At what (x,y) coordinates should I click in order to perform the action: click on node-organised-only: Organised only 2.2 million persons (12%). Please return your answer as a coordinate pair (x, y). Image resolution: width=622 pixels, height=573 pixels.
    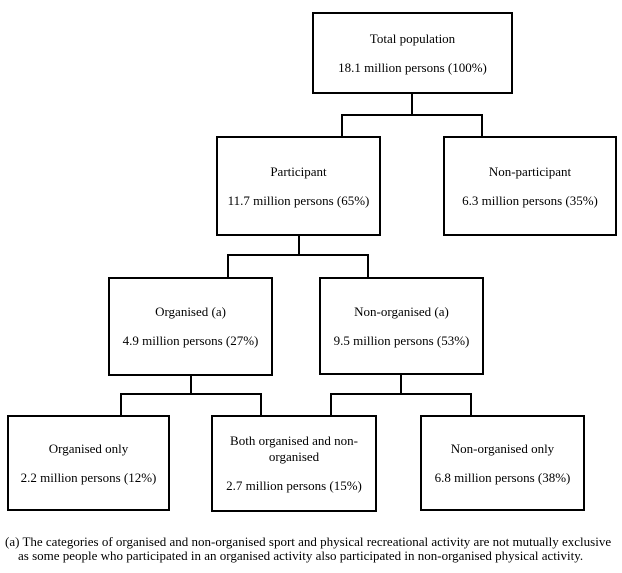
    Looking at the image, I should click on (88, 463).